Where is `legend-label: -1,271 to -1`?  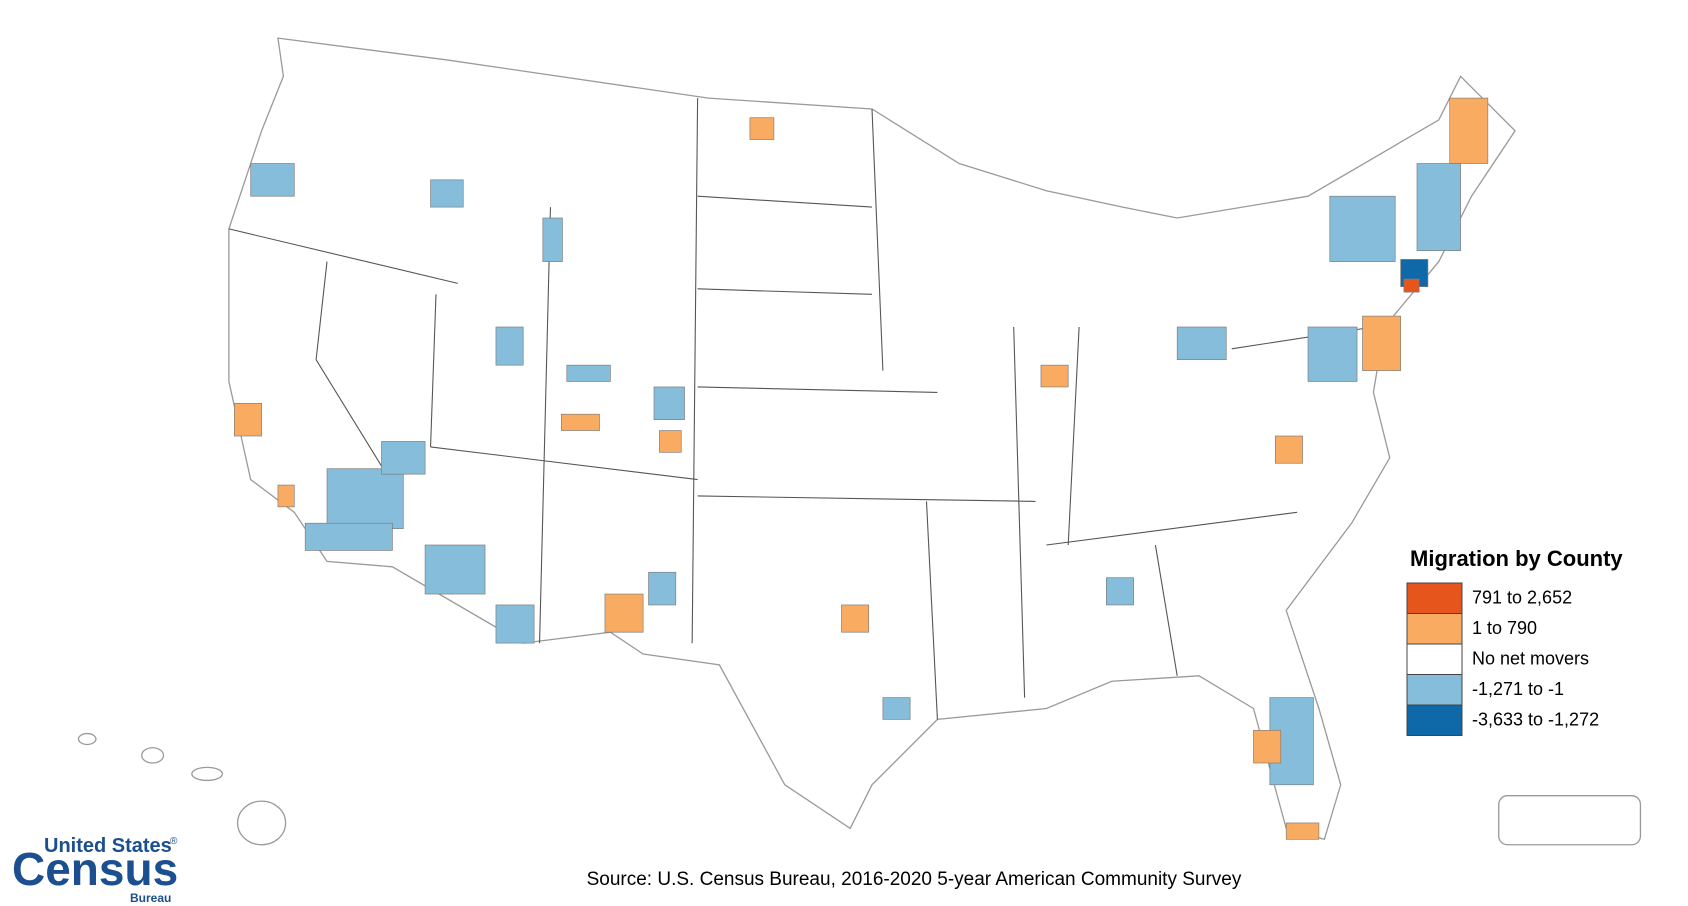
legend-label: -1,271 to -1 is located at coordinates (1518, 689).